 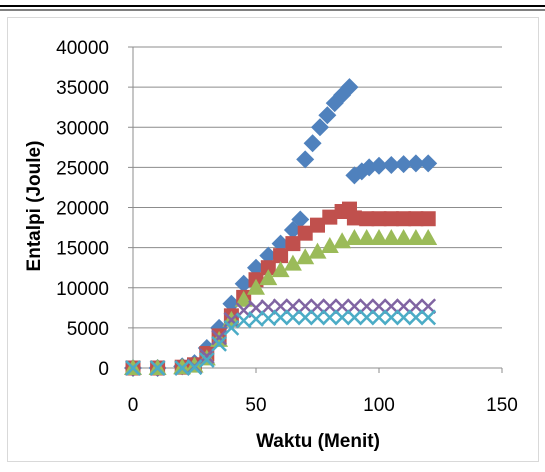 What do you see at coordinates (82, 48) in the screenshot?
I see `y-tick-label-40000: 40000` at bounding box center [82, 48].